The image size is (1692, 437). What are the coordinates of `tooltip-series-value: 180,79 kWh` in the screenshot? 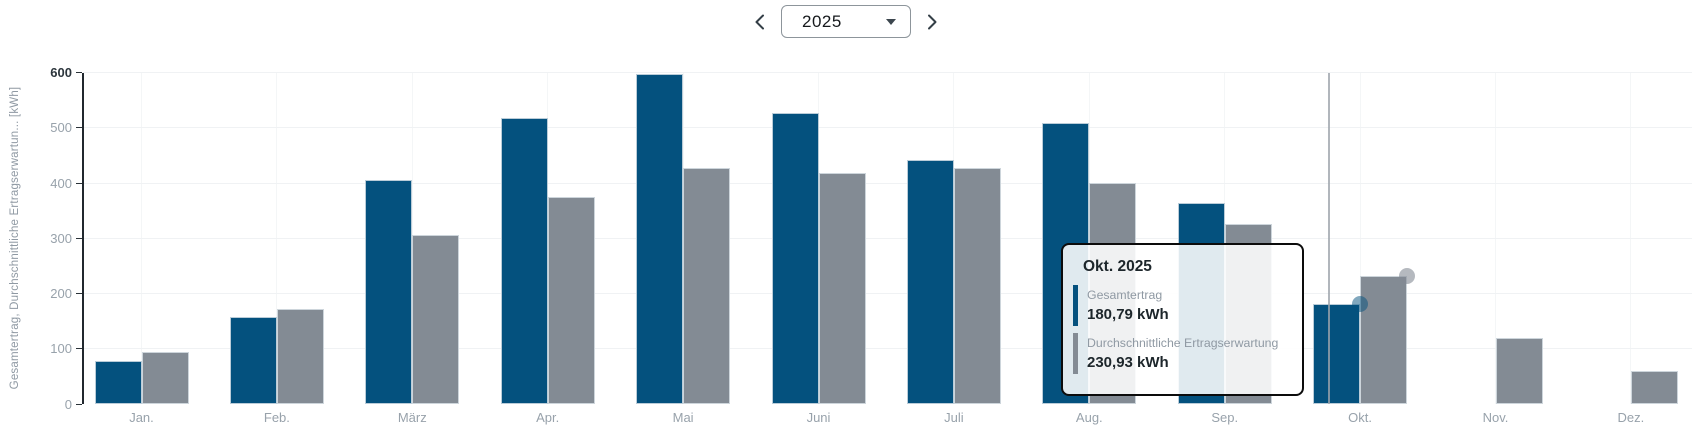 It's located at (1128, 314).